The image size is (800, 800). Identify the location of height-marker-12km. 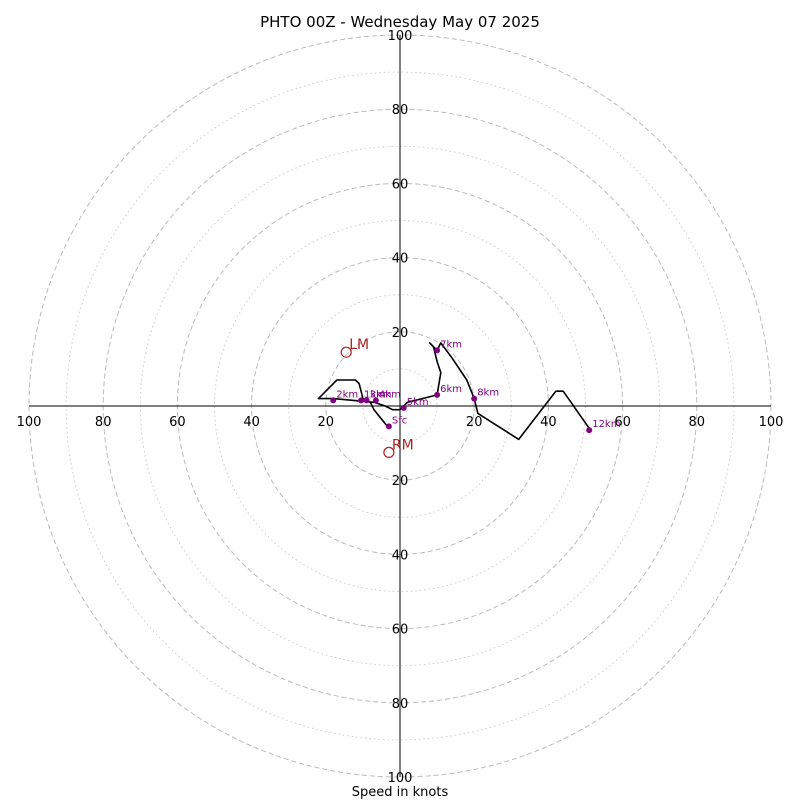
(589, 430).